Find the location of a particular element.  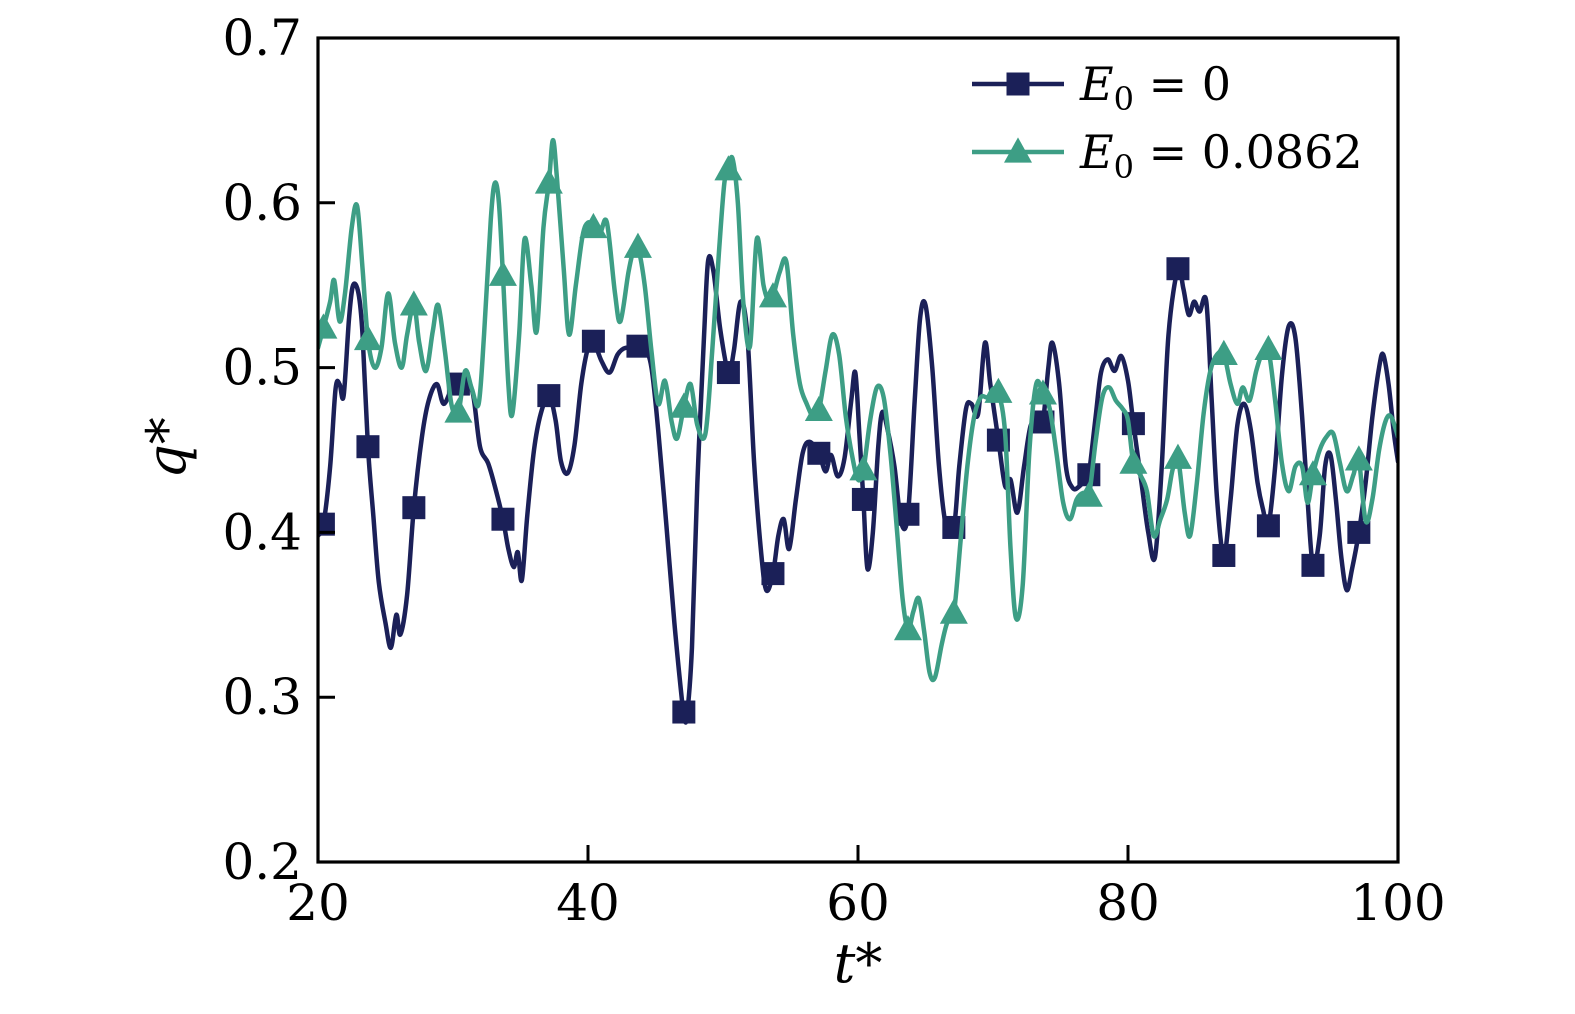

y-tick-label: 0.5 is located at coordinates (262, 368).